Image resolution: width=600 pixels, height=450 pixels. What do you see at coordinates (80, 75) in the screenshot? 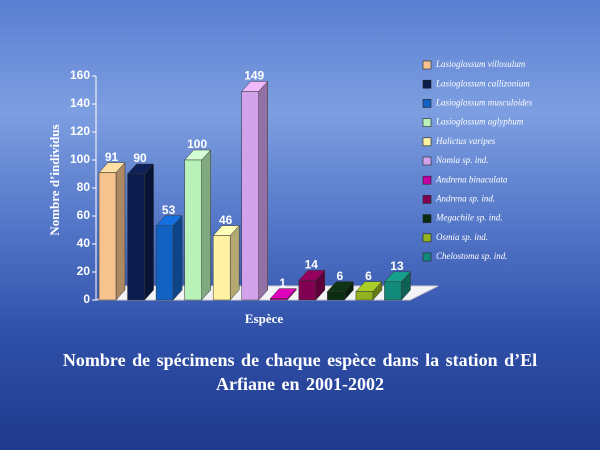
I see `y-tick-label: 160` at bounding box center [80, 75].